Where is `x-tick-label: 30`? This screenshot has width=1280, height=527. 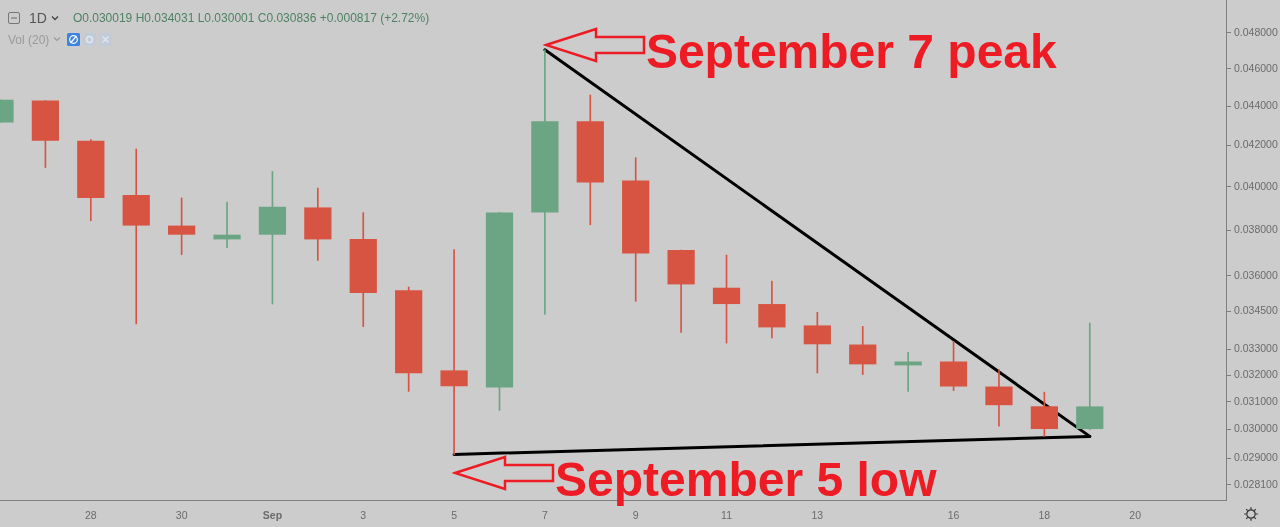 x-tick-label: 30 is located at coordinates (181, 515).